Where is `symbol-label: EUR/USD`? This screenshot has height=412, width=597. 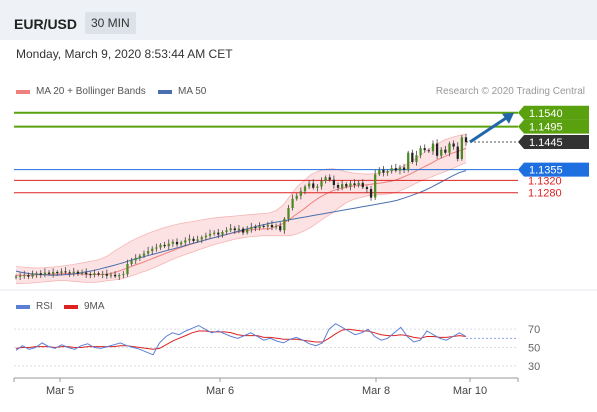 symbol-label: EUR/USD is located at coordinates (46, 24).